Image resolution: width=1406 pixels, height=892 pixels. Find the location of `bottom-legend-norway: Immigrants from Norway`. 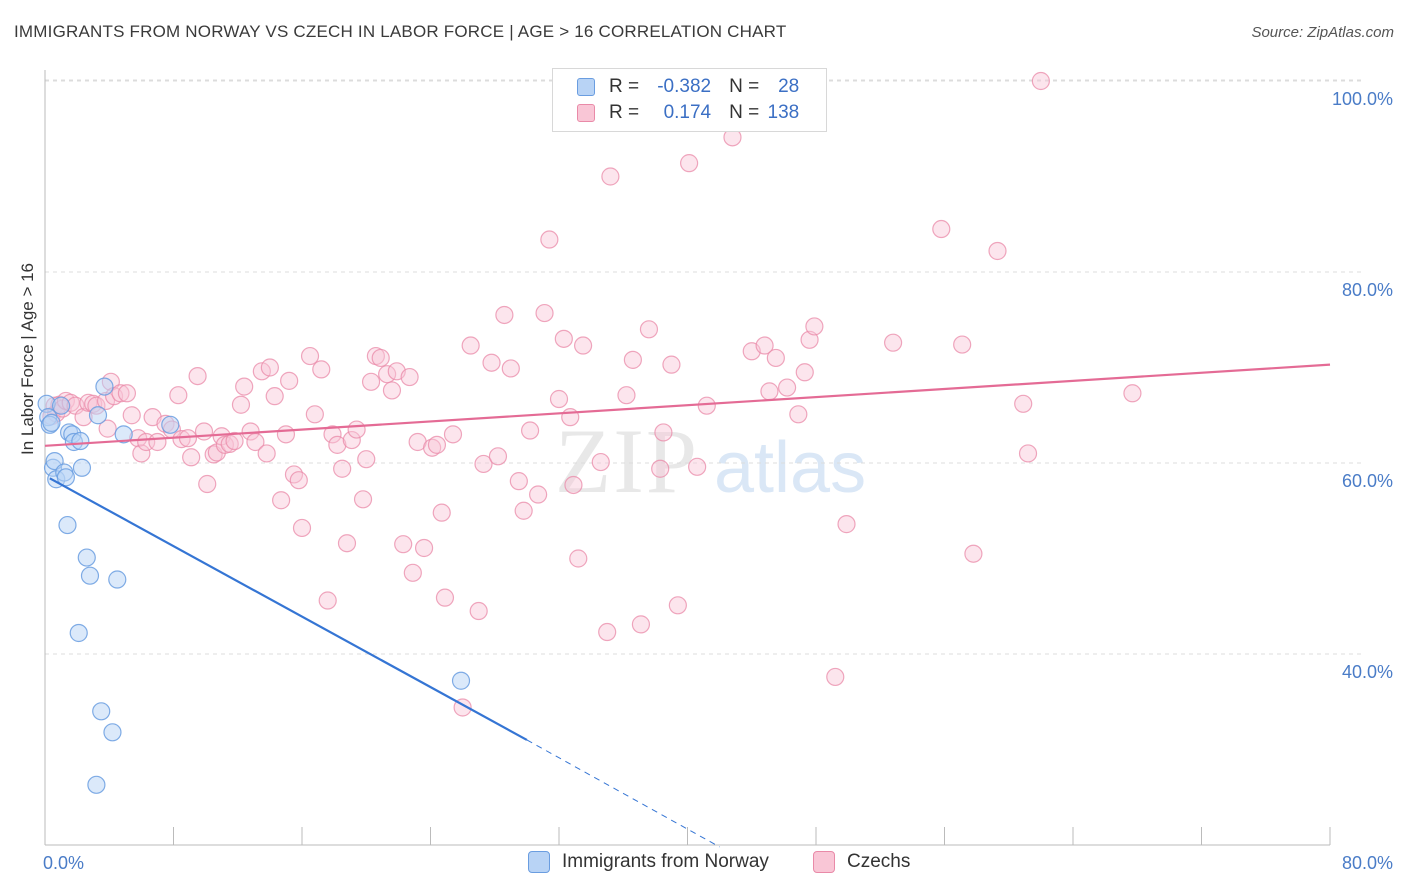

bottom-legend-norway: Immigrants from Norway is located at coordinates (648, 862).